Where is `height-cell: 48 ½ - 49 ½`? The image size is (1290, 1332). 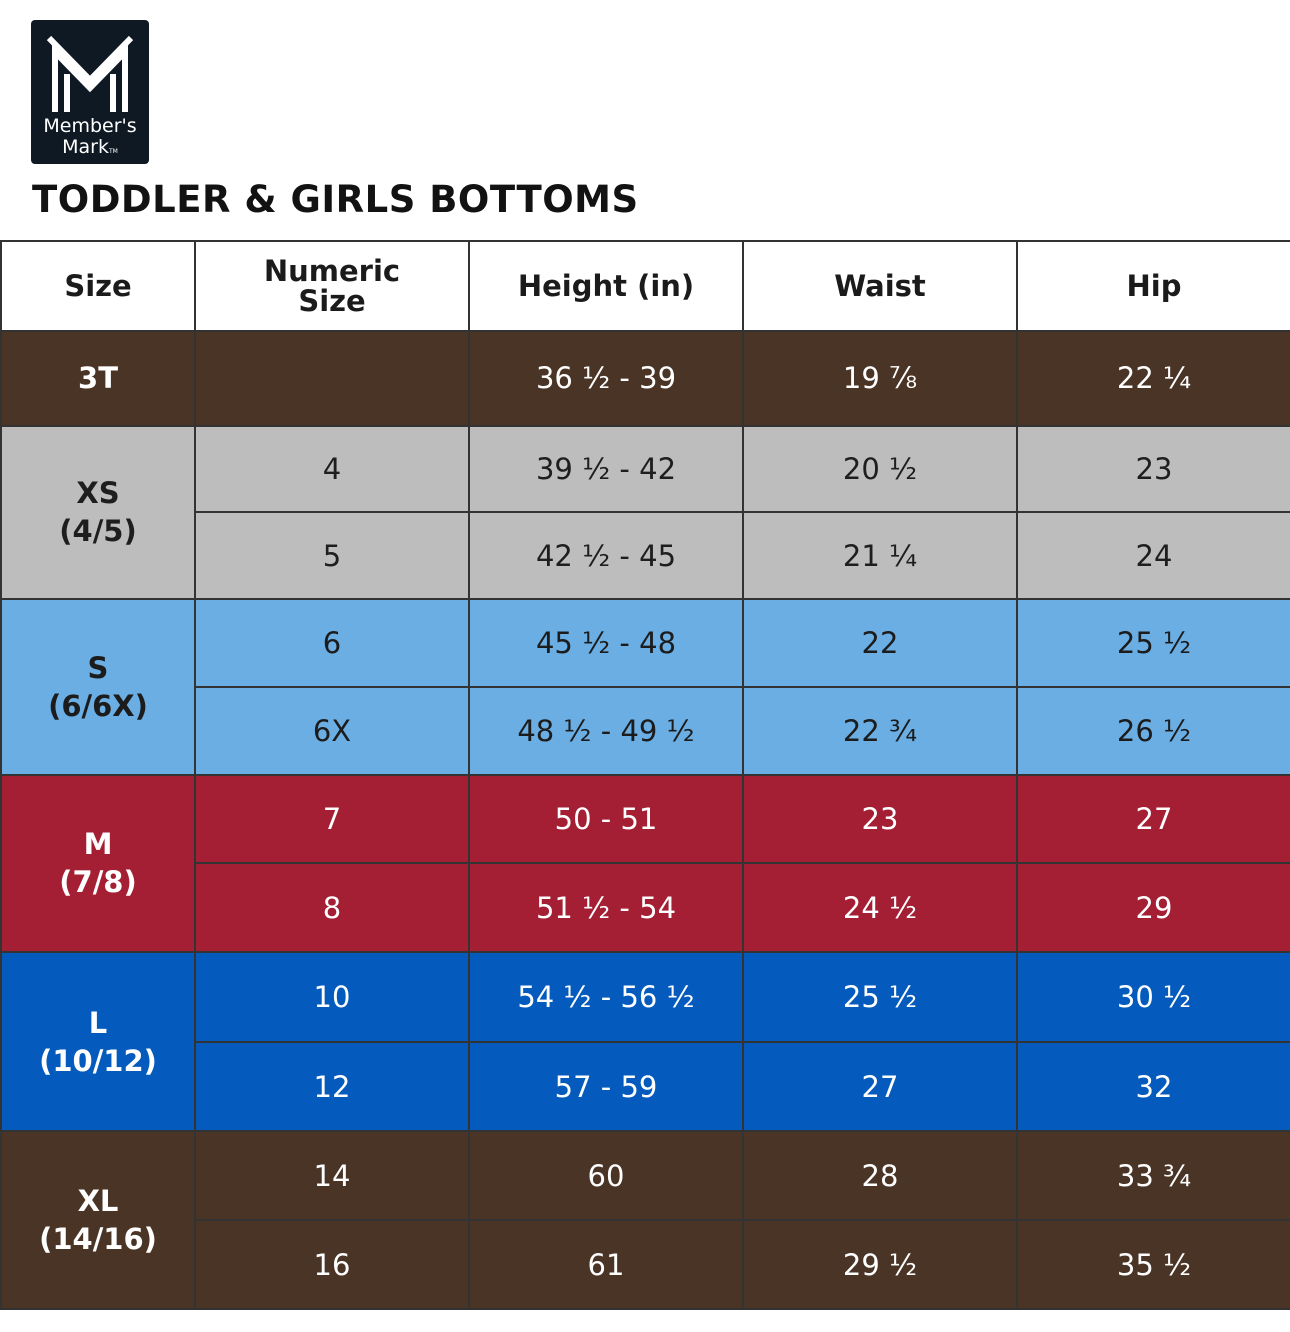 height-cell: 48 ½ - 49 ½ is located at coordinates (606, 730).